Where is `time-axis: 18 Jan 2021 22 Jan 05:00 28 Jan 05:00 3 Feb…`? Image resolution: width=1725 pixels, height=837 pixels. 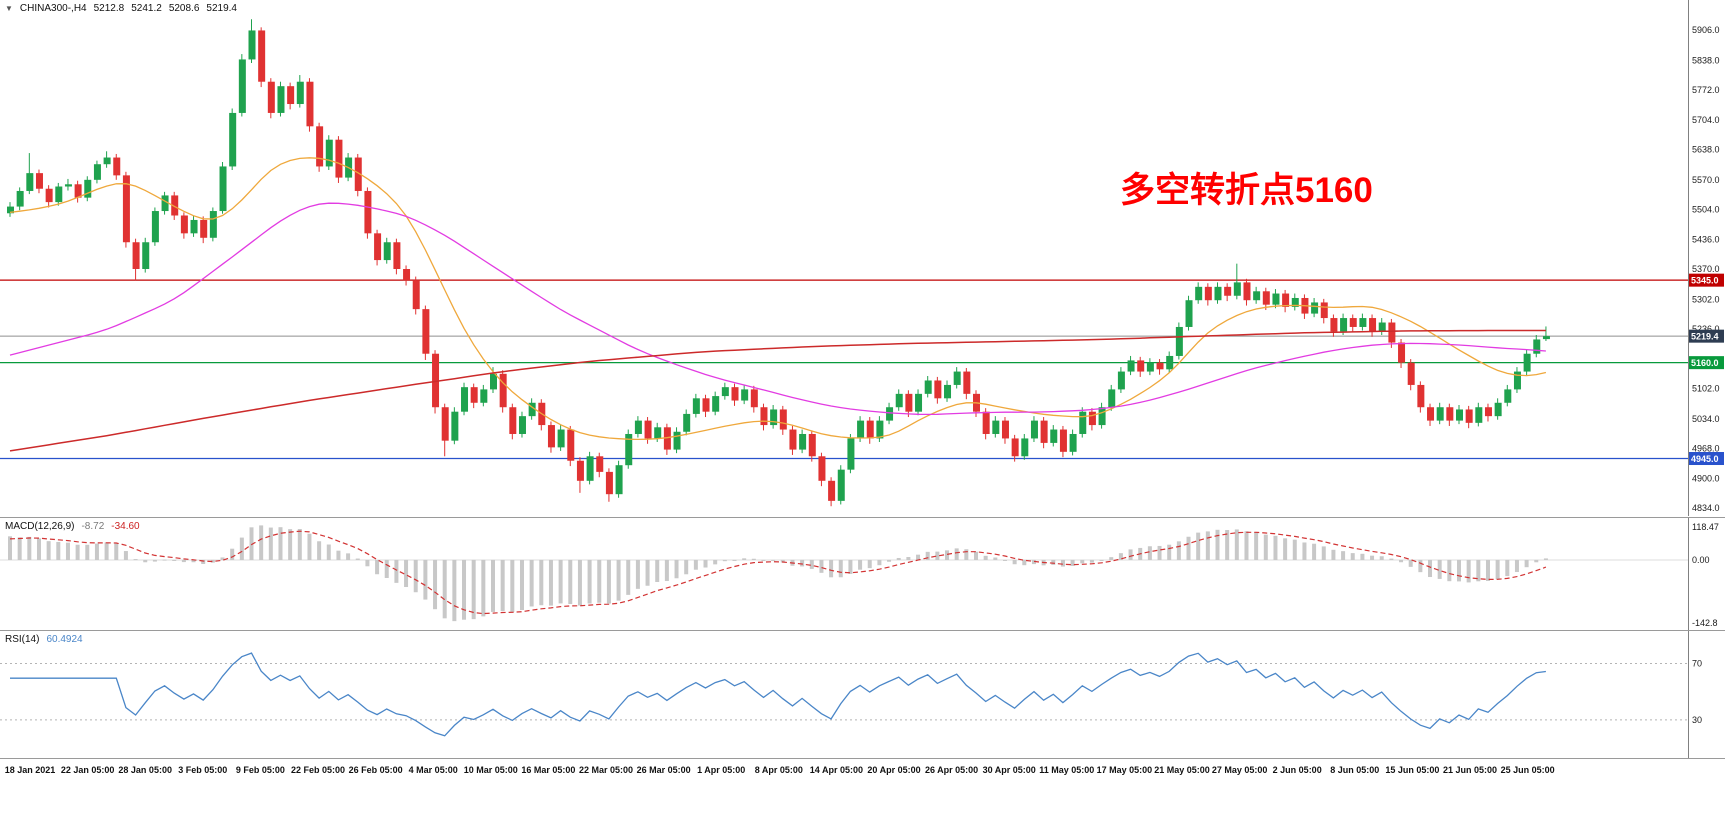 time-axis: 18 Jan 2021 22 Jan 05:00 28 Jan 05:00 3 Feb… is located at coordinates (862, 770).